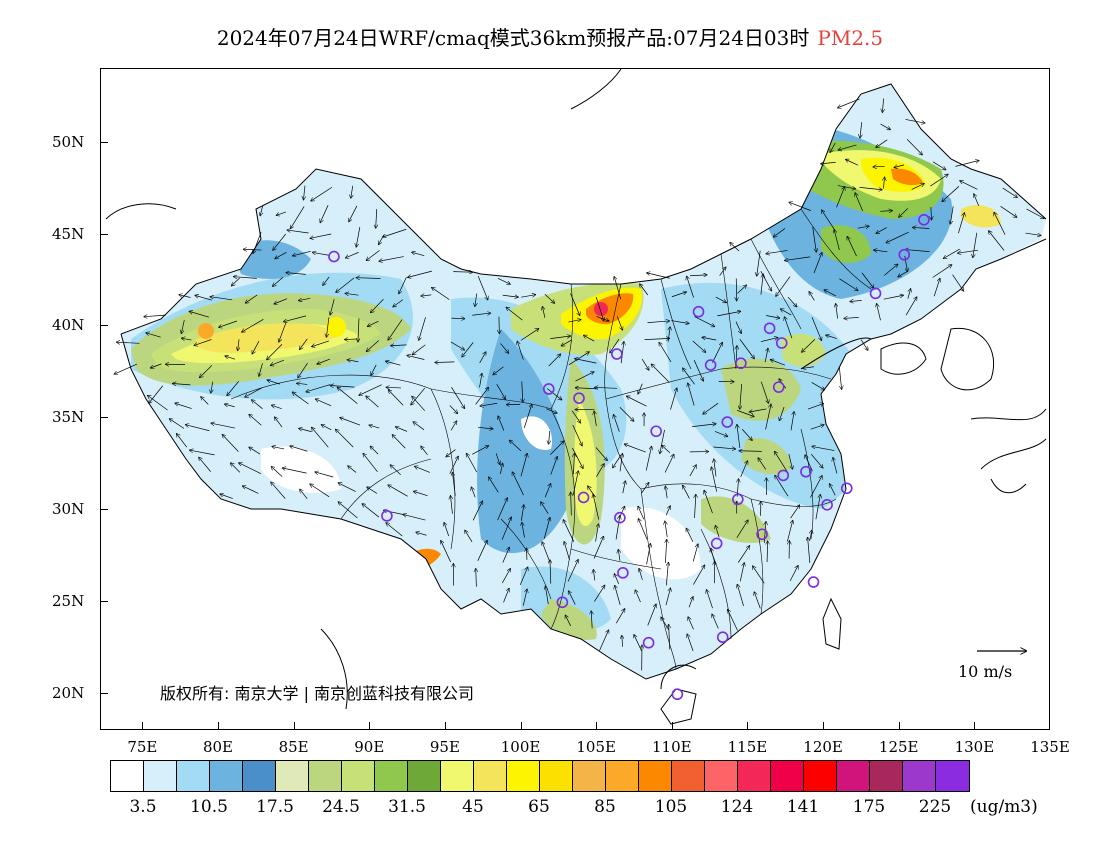 Image resolution: width=1100 pixels, height=850 pixels. What do you see at coordinates (539, 807) in the screenshot?
I see `colorbar-label: 65` at bounding box center [539, 807].